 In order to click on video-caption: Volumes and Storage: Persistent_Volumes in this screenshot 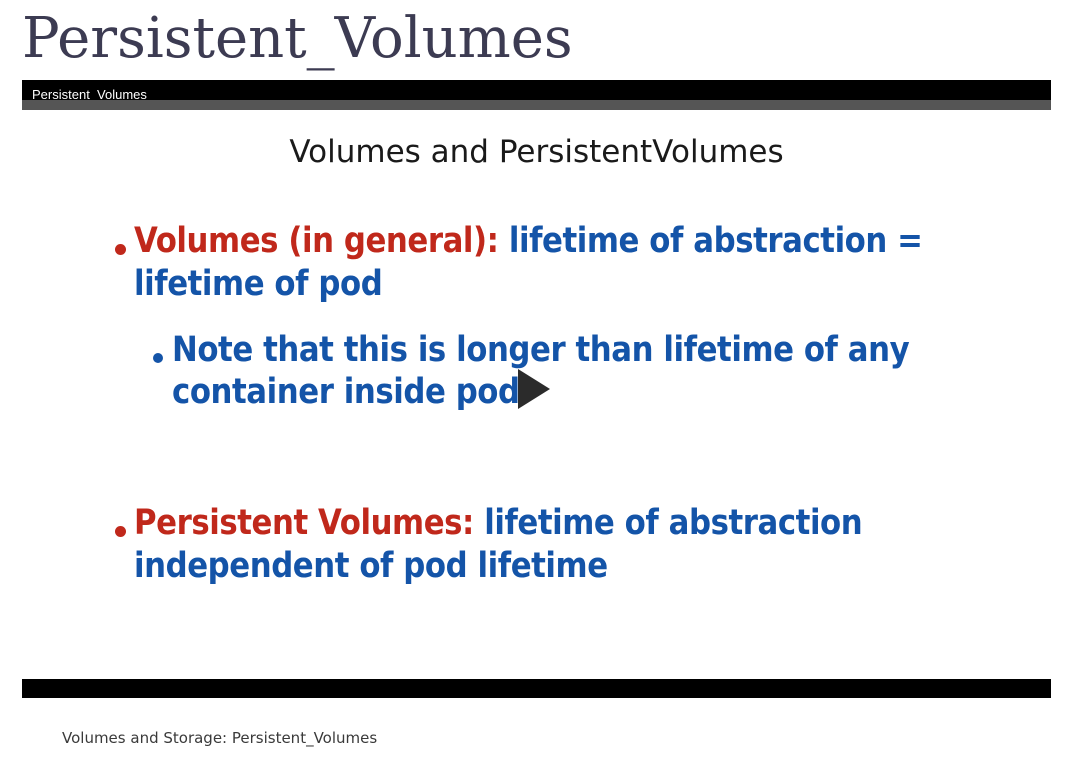, I will do `click(220, 738)`.